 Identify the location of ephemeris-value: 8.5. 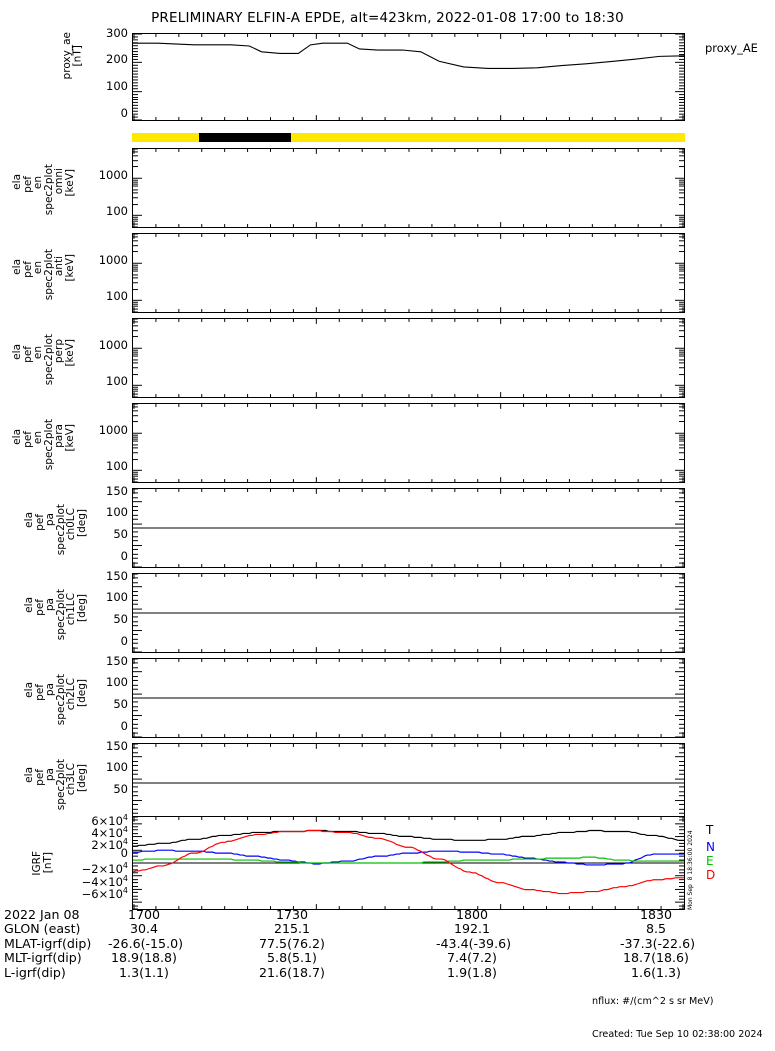
(656, 929).